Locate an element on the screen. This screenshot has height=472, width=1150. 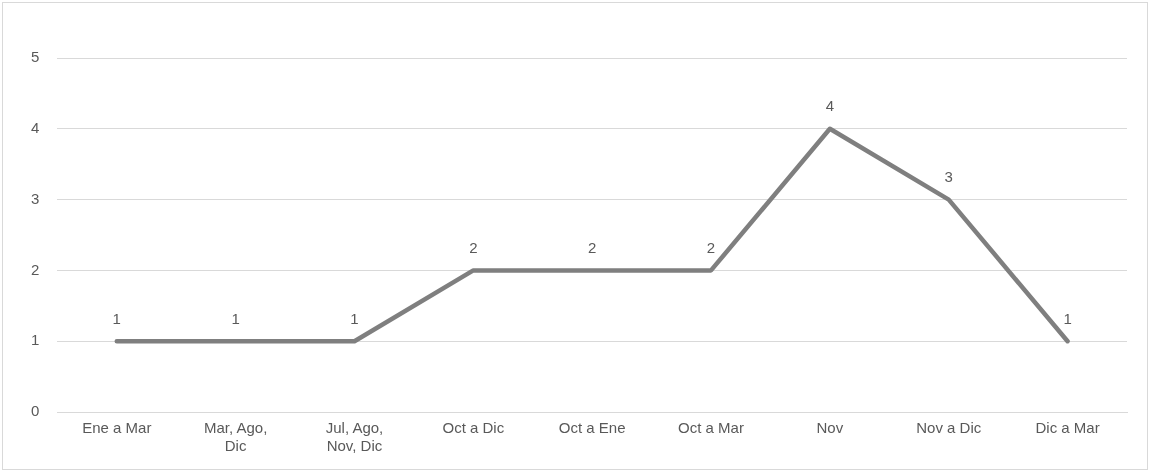
y-tick-label: 3 is located at coordinates (35, 198).